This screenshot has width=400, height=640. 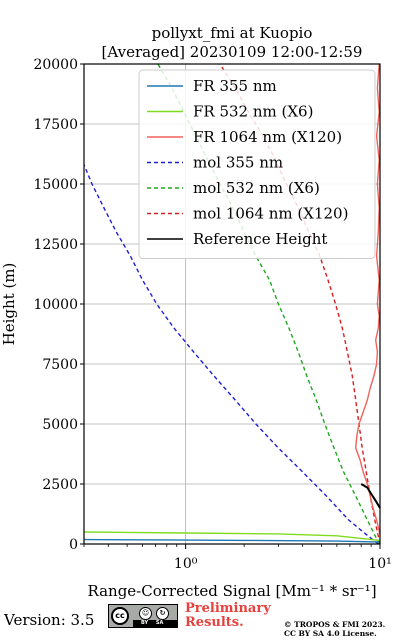 I want to click on x-tick-label: 10¹, so click(x=379, y=564).